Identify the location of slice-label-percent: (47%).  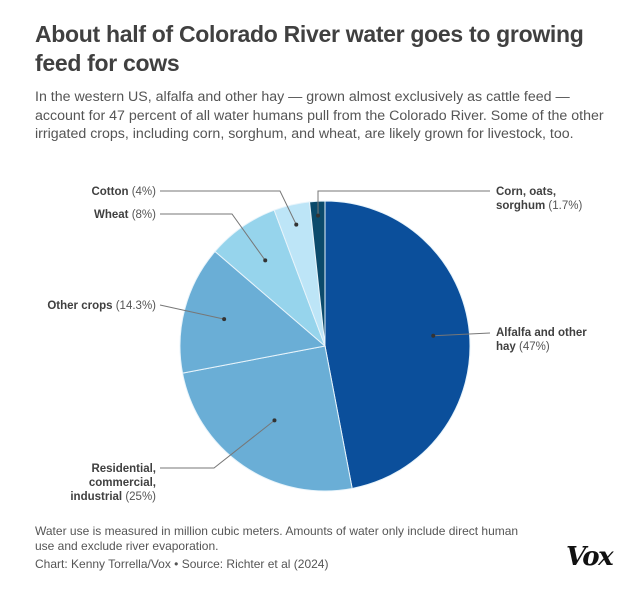
(533, 347).